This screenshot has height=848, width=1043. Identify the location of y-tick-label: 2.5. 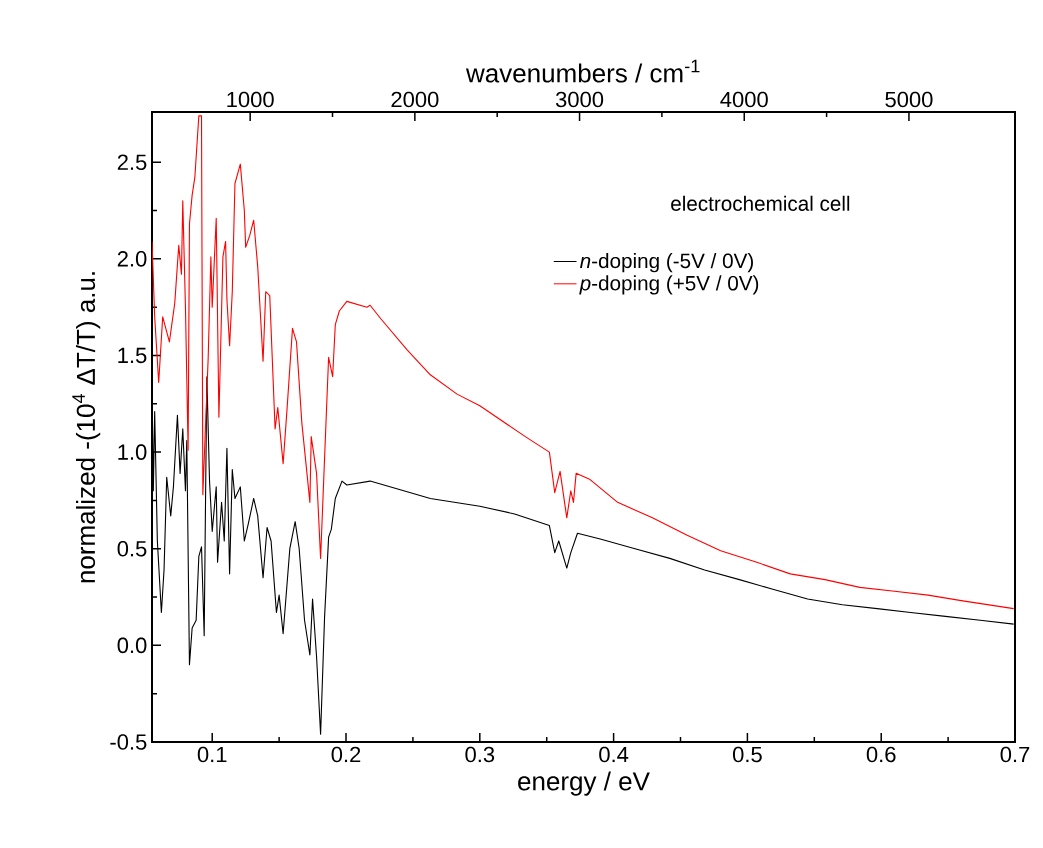
(132, 162).